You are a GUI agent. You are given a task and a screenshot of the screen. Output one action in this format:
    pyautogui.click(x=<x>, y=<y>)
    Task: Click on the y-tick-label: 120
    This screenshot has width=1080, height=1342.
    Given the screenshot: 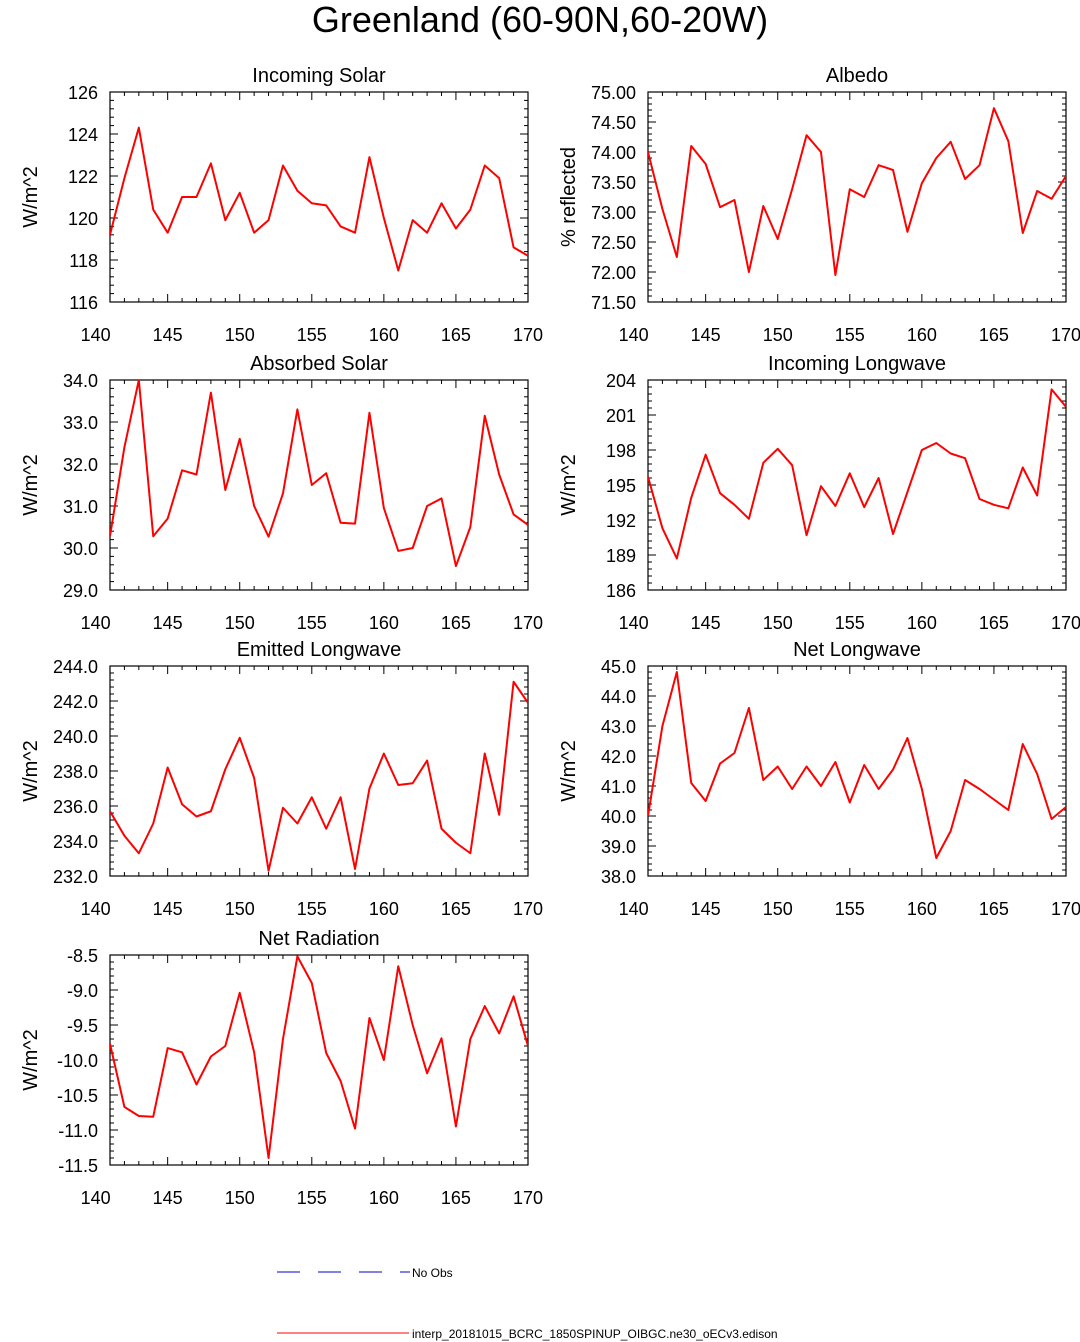 What is the action you would take?
    pyautogui.click(x=83, y=219)
    